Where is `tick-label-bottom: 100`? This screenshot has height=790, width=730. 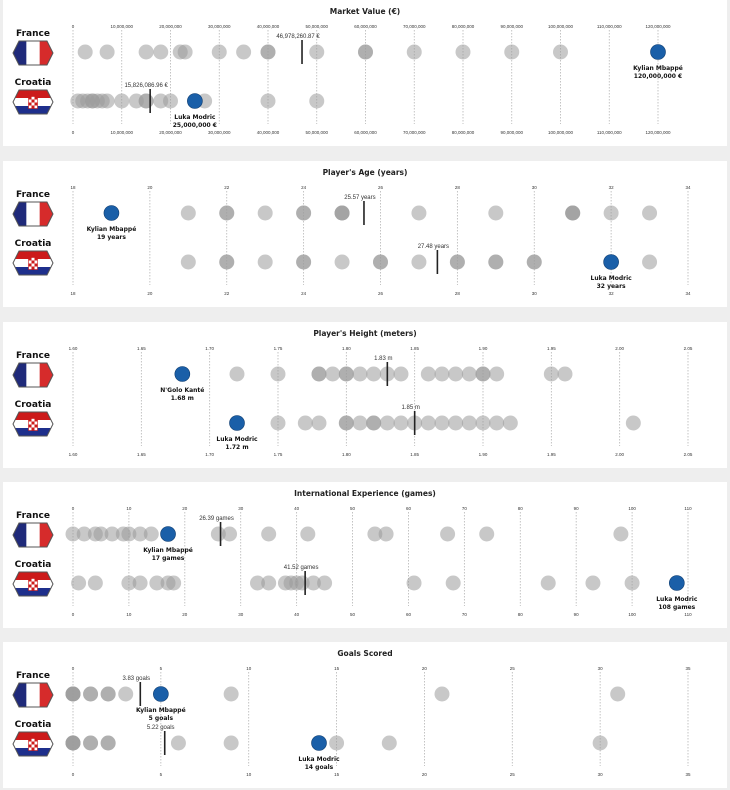 tick-label-bottom: 100 is located at coordinates (632, 614).